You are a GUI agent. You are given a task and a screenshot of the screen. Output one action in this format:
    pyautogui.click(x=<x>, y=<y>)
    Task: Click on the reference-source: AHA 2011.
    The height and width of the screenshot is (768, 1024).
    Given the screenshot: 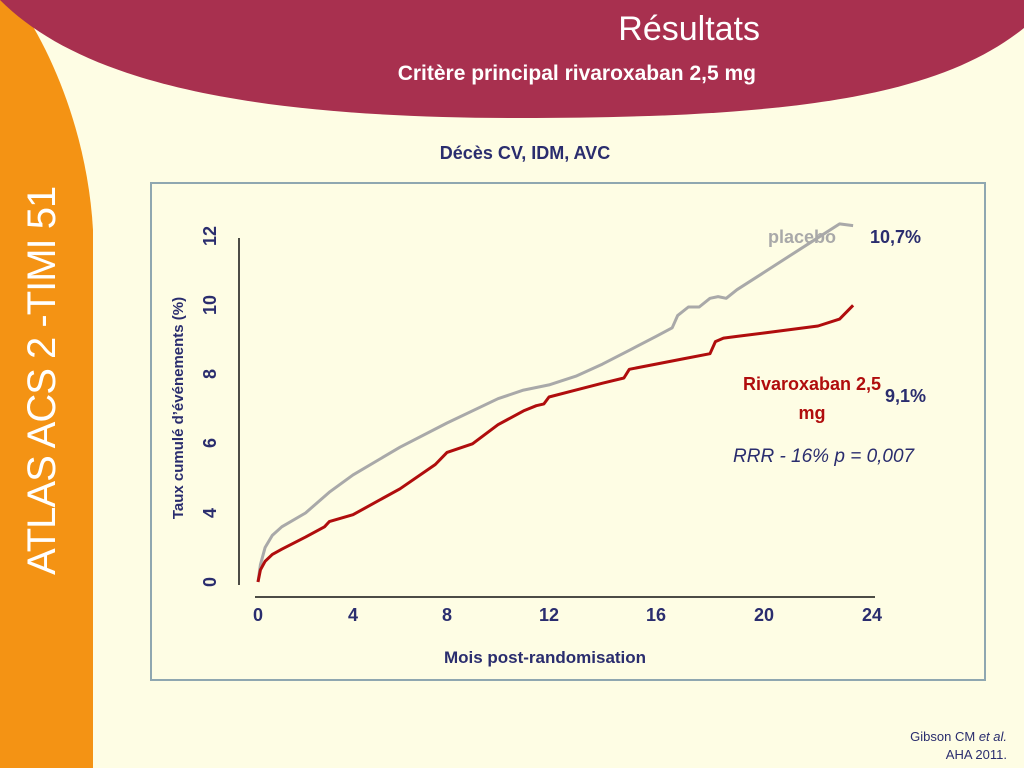 What is the action you would take?
    pyautogui.click(x=976, y=754)
    